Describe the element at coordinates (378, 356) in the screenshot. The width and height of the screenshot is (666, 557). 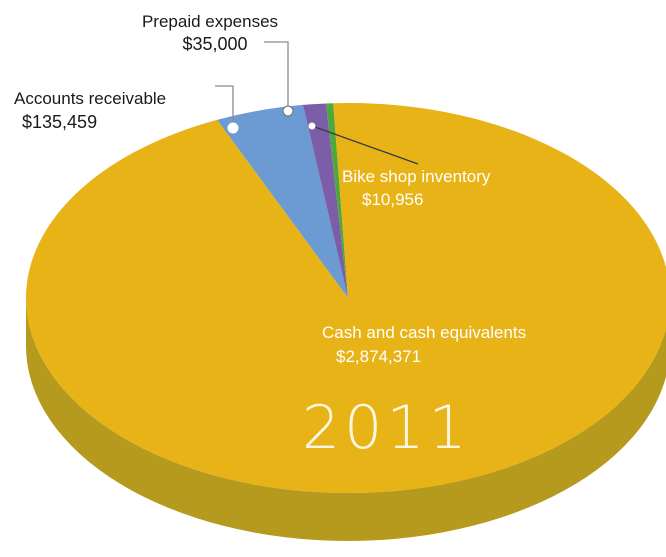
I see `label-cash-value: $2,874,371` at that location.